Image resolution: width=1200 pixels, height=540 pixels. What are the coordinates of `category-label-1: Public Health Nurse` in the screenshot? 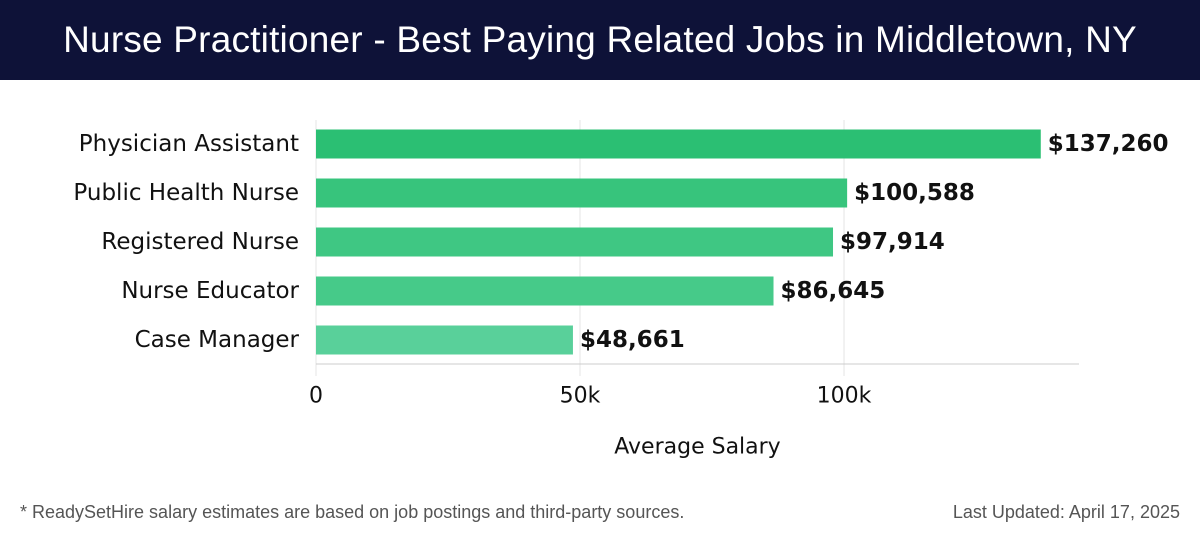 It's located at (186, 193).